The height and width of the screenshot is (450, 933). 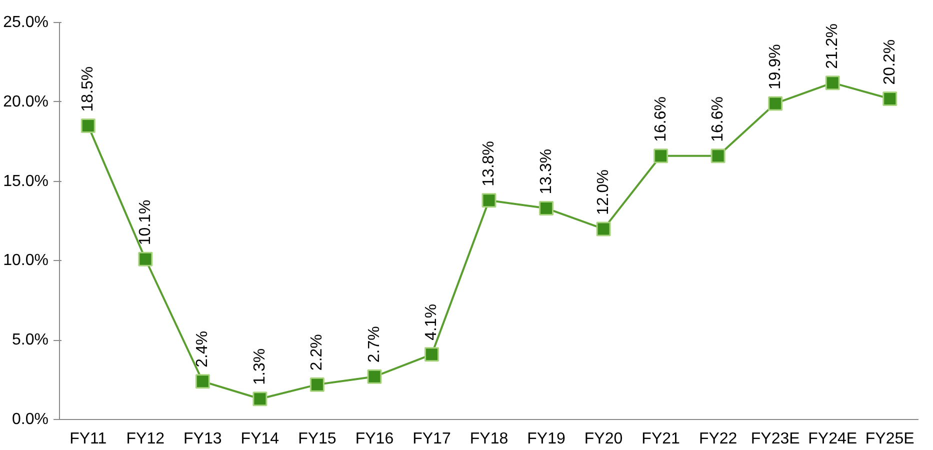 What do you see at coordinates (603, 192) in the screenshot?
I see `data-label: 12.0%` at bounding box center [603, 192].